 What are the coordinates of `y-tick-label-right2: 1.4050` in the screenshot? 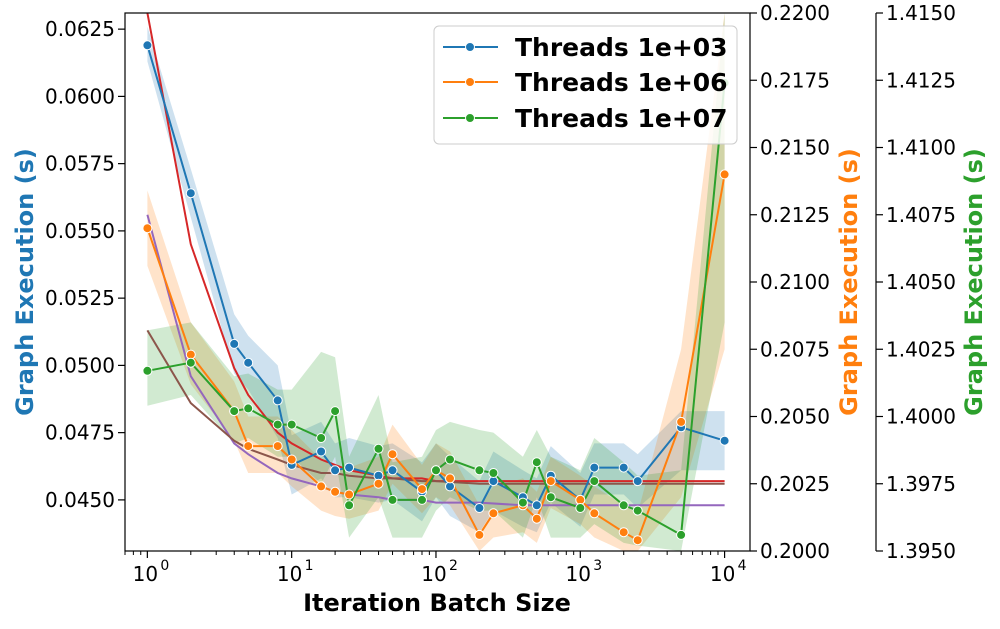 It's located at (921, 282).